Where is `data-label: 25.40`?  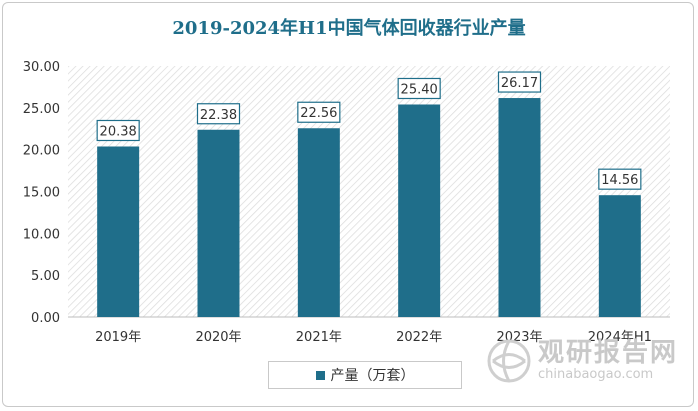
data-label: 25.40 is located at coordinates (419, 89).